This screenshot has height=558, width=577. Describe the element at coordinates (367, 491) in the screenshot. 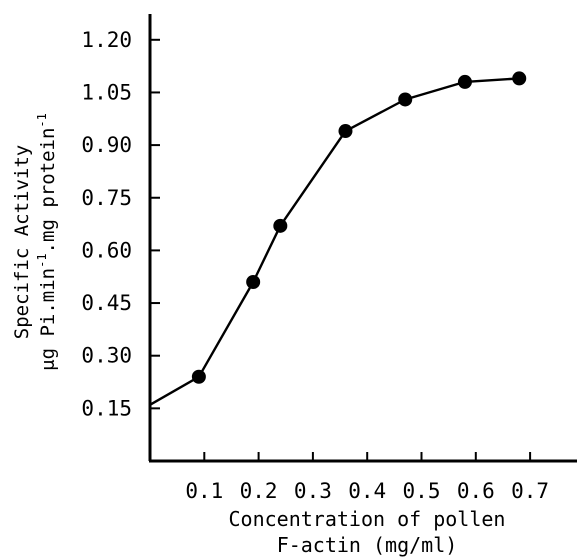

I see `x-tick-label: 0.4` at that location.